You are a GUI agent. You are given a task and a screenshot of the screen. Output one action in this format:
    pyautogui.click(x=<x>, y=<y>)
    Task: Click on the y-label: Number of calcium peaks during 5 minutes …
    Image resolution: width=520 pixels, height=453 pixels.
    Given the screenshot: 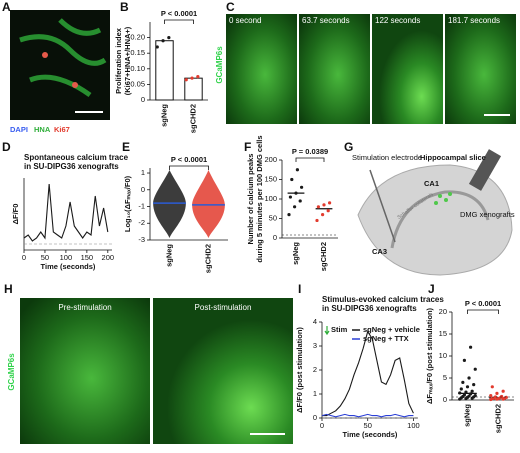 What is the action you would take?
    pyautogui.click(x=255, y=198)
    